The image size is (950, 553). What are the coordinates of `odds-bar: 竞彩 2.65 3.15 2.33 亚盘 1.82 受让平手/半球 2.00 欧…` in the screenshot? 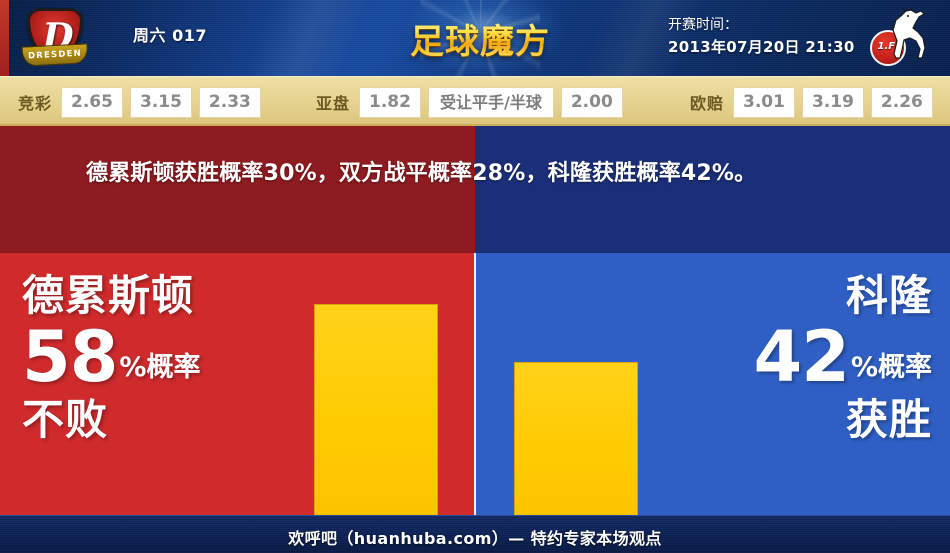 It's located at (475, 101).